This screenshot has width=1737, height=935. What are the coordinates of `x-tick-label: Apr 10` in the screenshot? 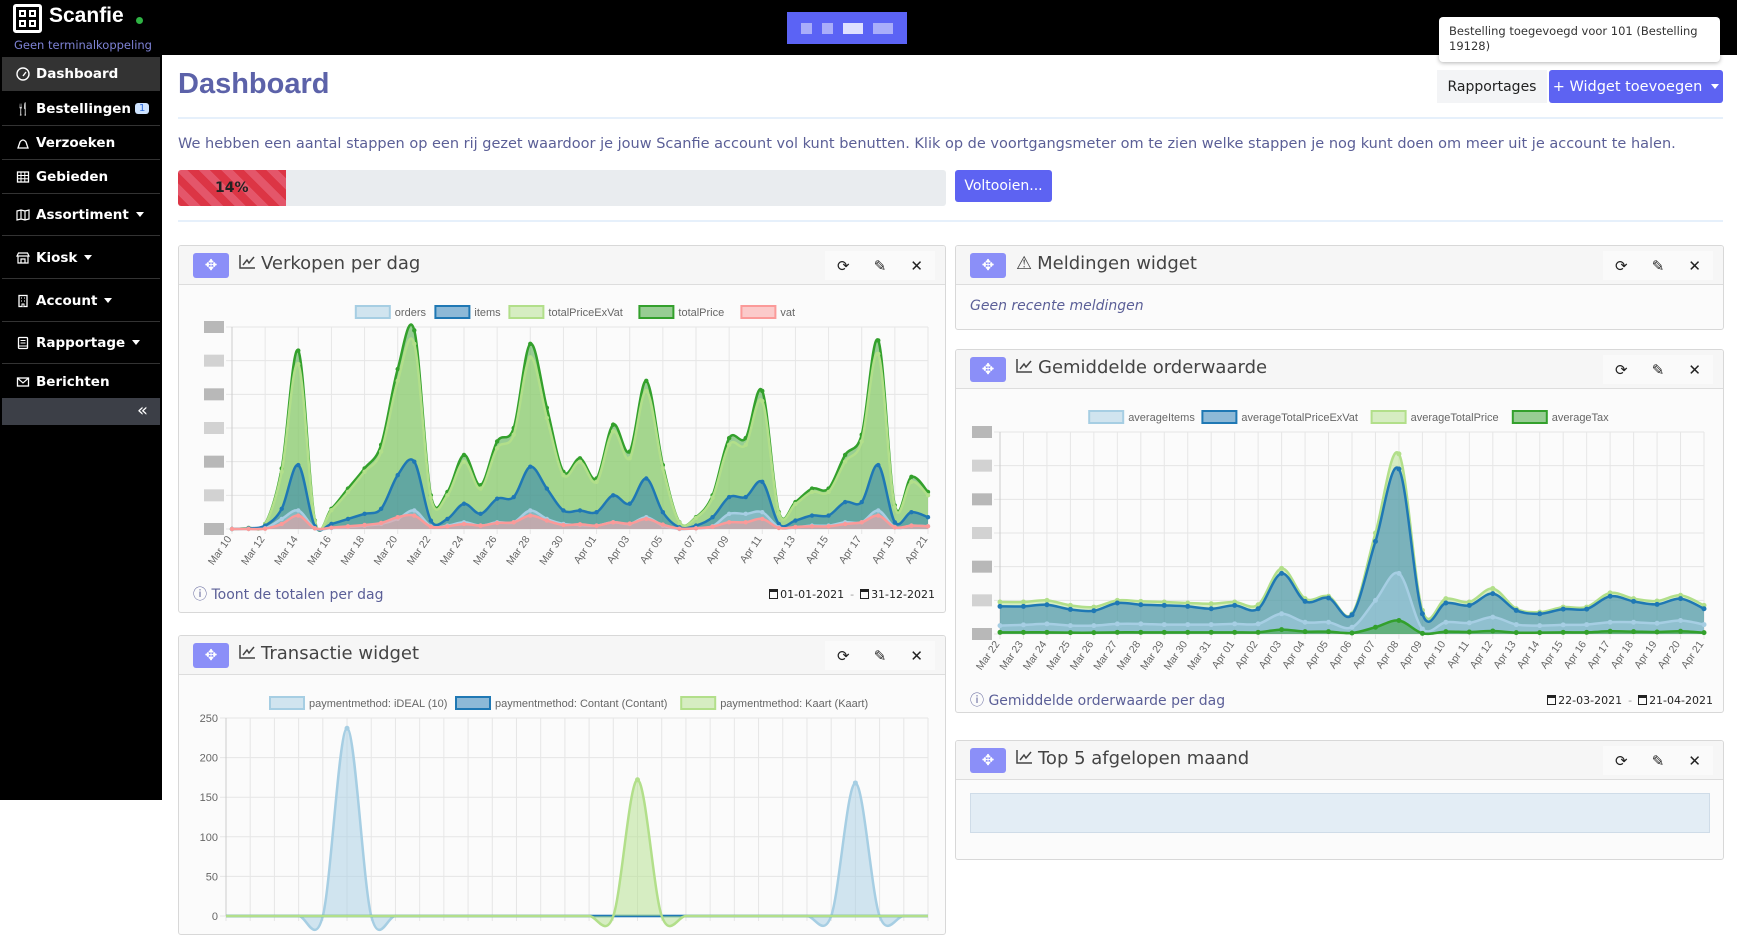 It's located at (1435, 655).